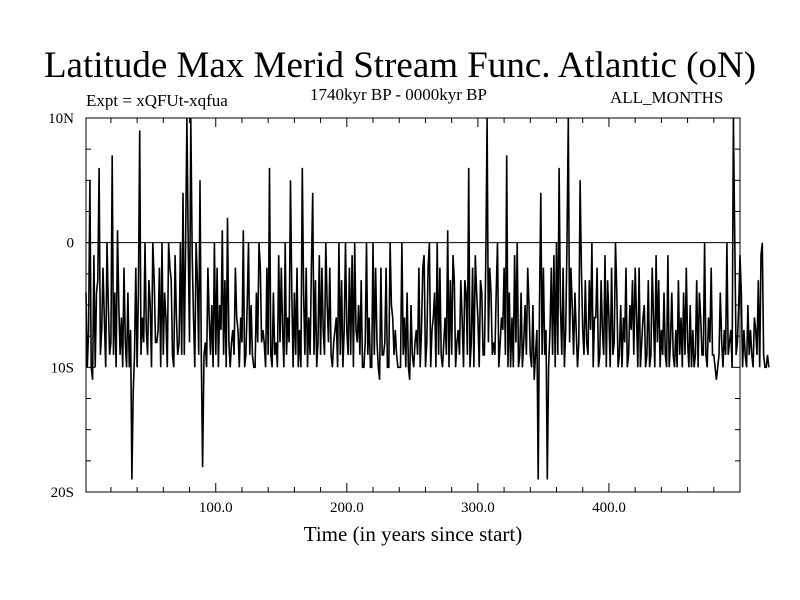 Image resolution: width=800 pixels, height=600 pixels. What do you see at coordinates (667, 97) in the screenshot?
I see `months-label: ALL_MONTHS` at bounding box center [667, 97].